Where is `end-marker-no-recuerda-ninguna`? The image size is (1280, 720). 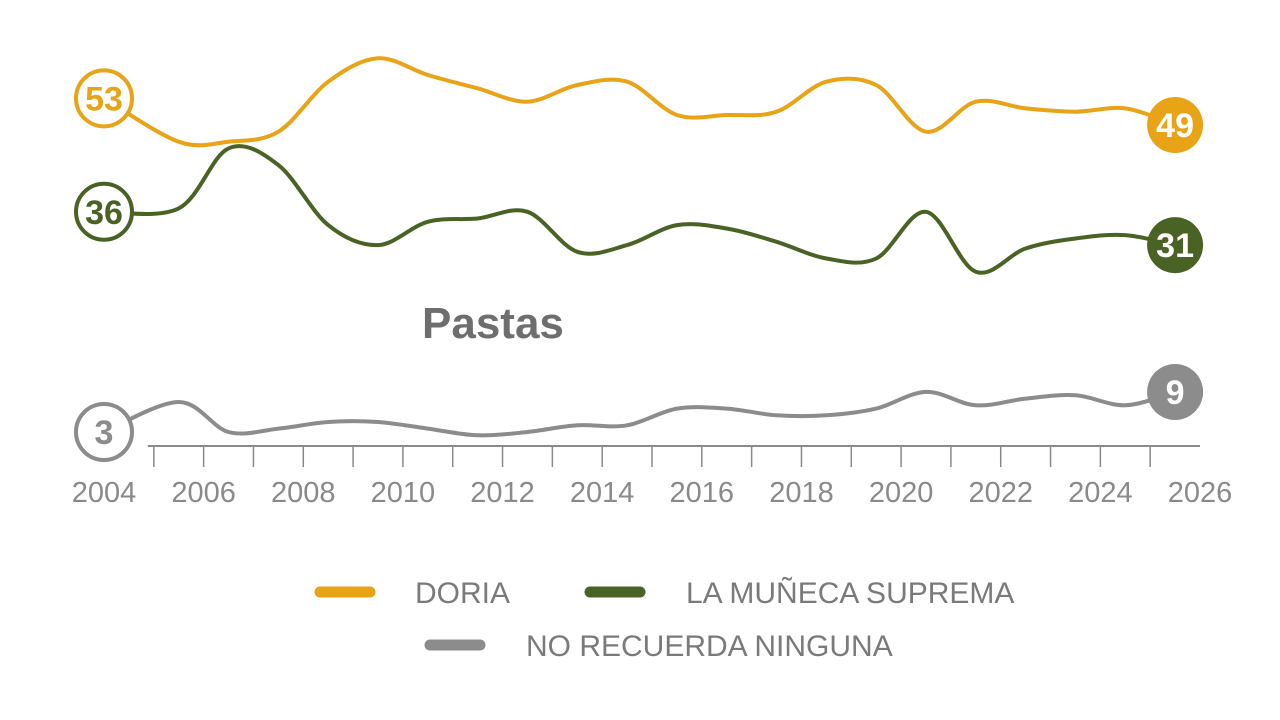
end-marker-no-recuerda-ninguna is located at coordinates (1175, 391).